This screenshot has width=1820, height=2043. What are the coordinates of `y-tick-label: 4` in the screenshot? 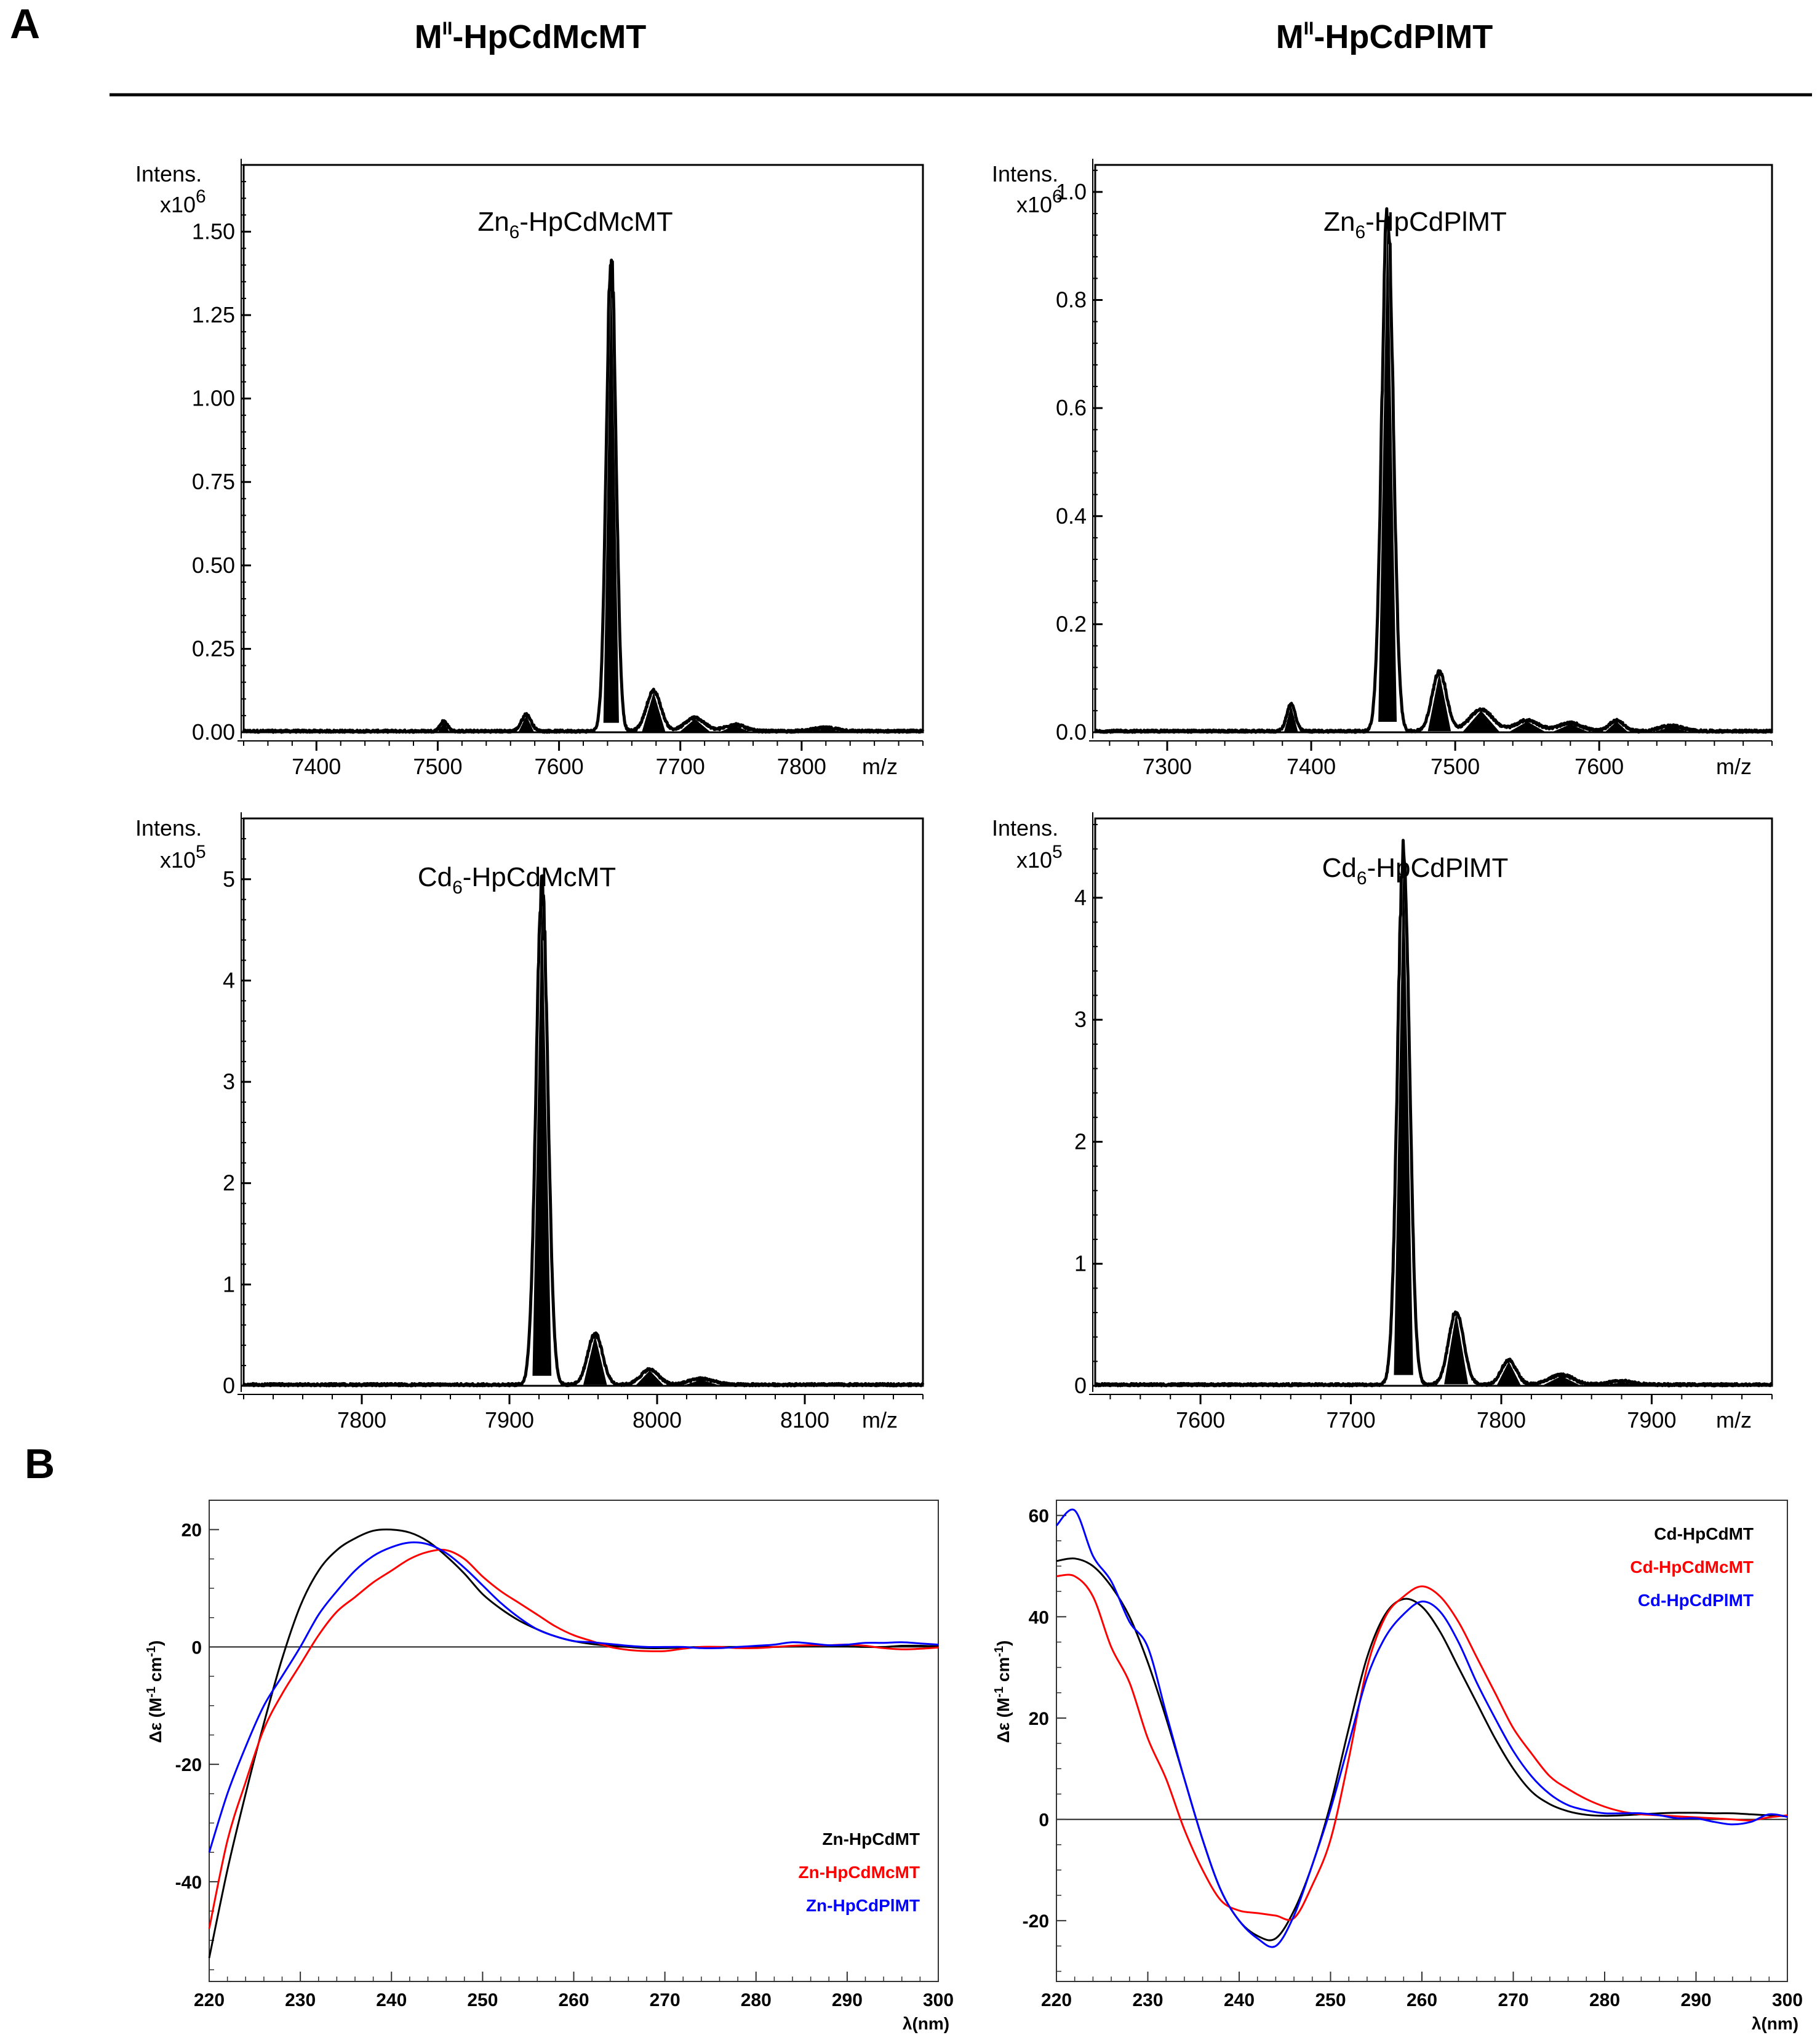 It's located at (229, 980).